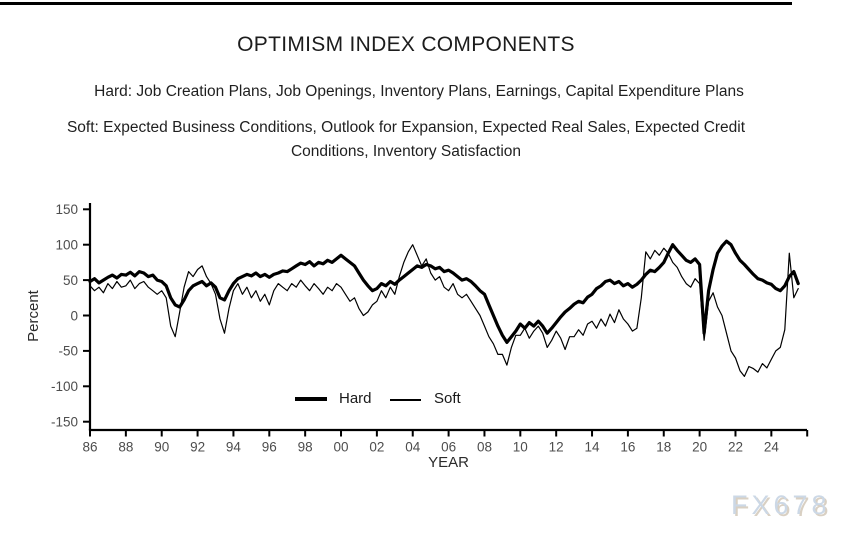 The width and height of the screenshot is (860, 540). I want to click on x-tick-label: 22, so click(735, 447).